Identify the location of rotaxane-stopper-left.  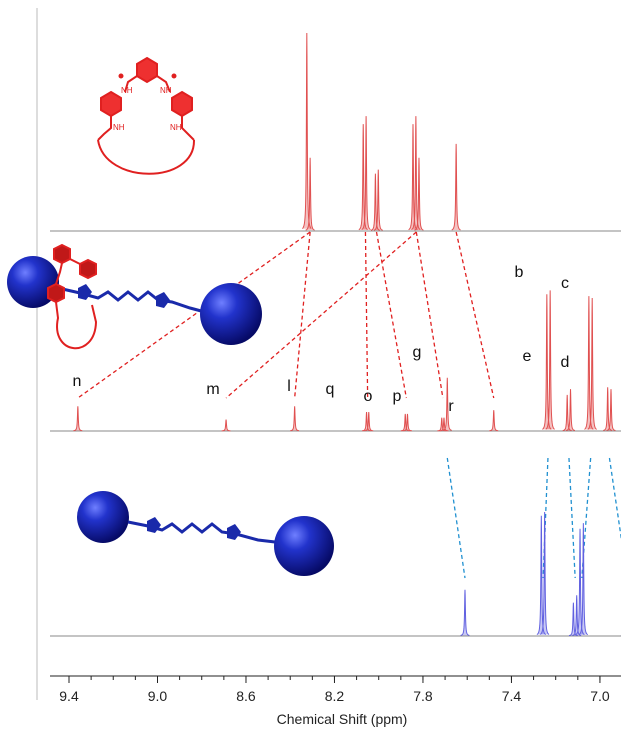
(33, 282).